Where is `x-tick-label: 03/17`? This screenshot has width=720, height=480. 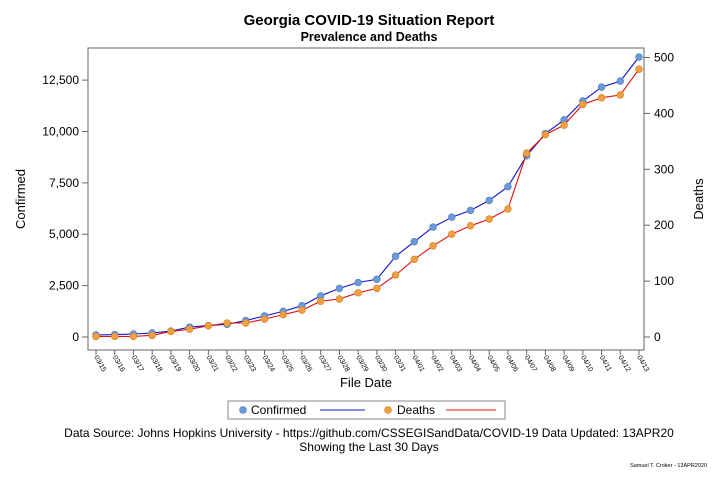 x-tick-label: 03/17 is located at coordinates (137, 364).